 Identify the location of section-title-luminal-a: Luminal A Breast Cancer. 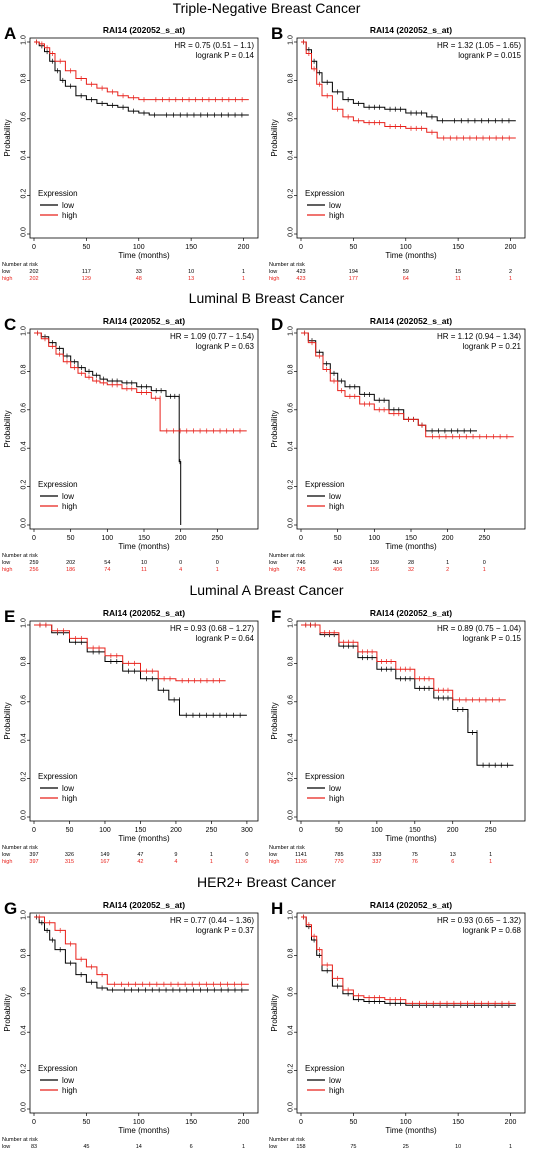
(266, 590).